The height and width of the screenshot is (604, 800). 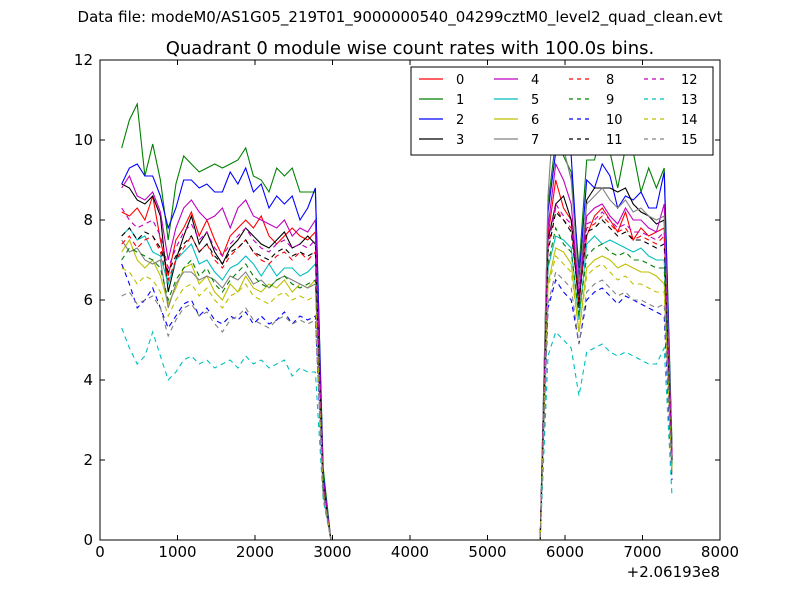 What do you see at coordinates (100, 552) in the screenshot?
I see `x-tick-label: 0` at bounding box center [100, 552].